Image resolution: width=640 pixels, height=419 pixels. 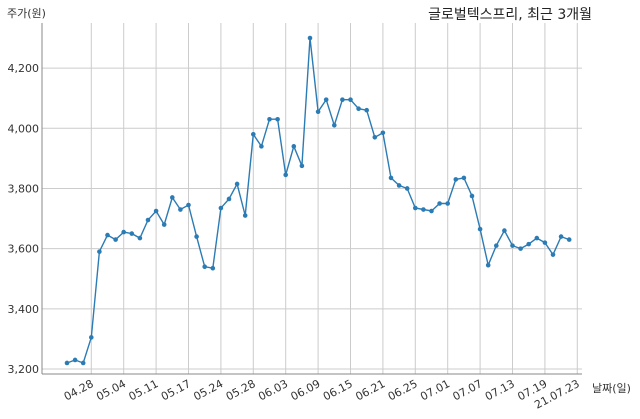 What do you see at coordinates (370, 390) in the screenshot?
I see `x-tick-label: 06.21` at bounding box center [370, 390].